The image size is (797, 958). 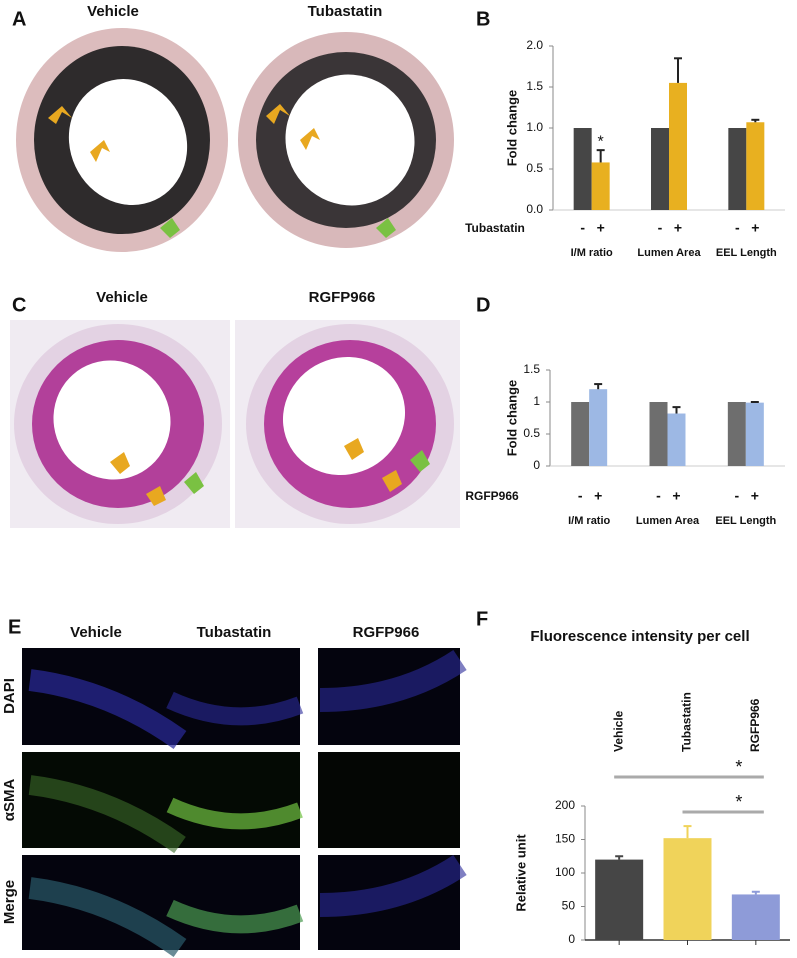 I want to click on panel-label: A, so click(x=19, y=19).